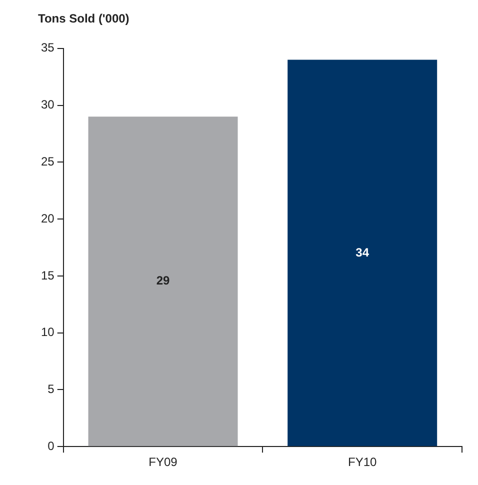 The height and width of the screenshot is (485, 478). Describe the element at coordinates (47, 275) in the screenshot. I see `y-tick-label: 15` at that location.